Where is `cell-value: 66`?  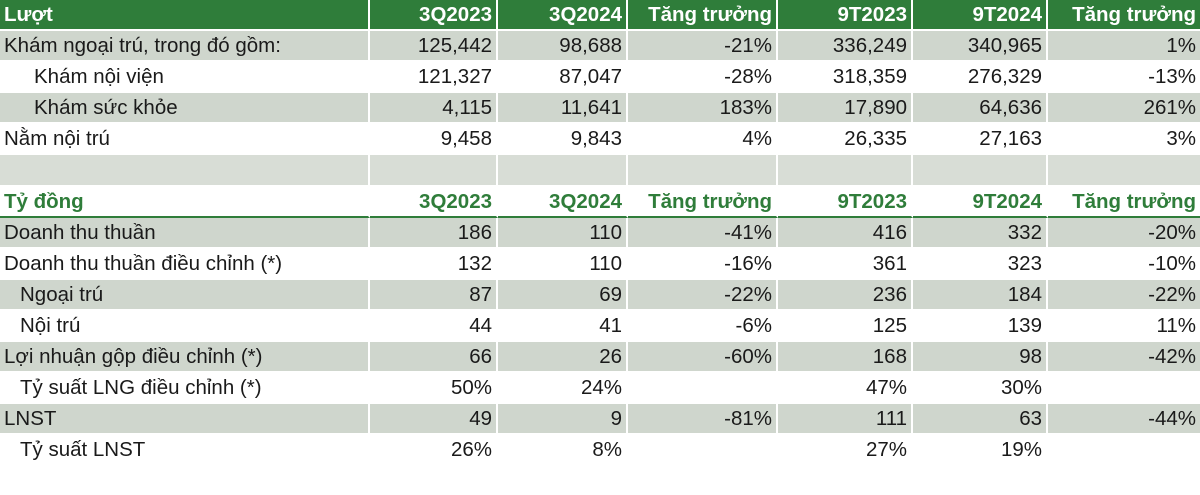
cell-value: 66 is located at coordinates (434, 357).